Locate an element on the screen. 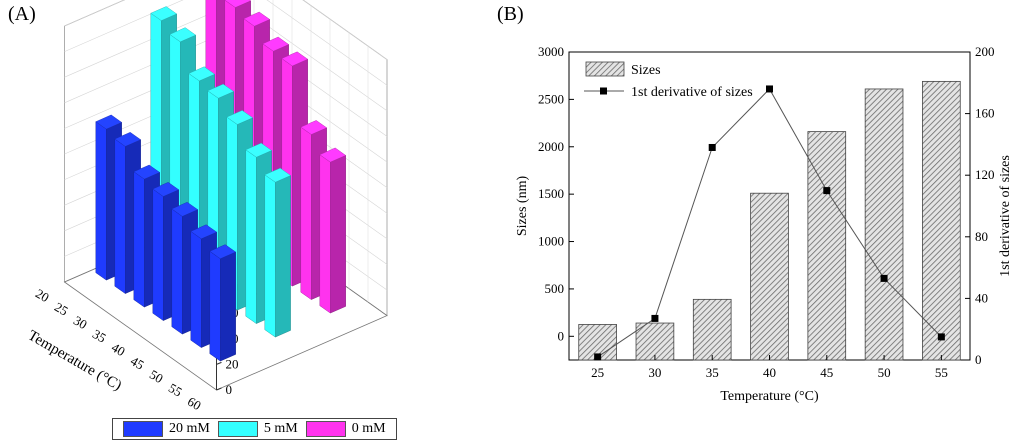 The image size is (1024, 441). chart-b-legend: Sizes 1st derivative of sizes is located at coordinates (668, 80).